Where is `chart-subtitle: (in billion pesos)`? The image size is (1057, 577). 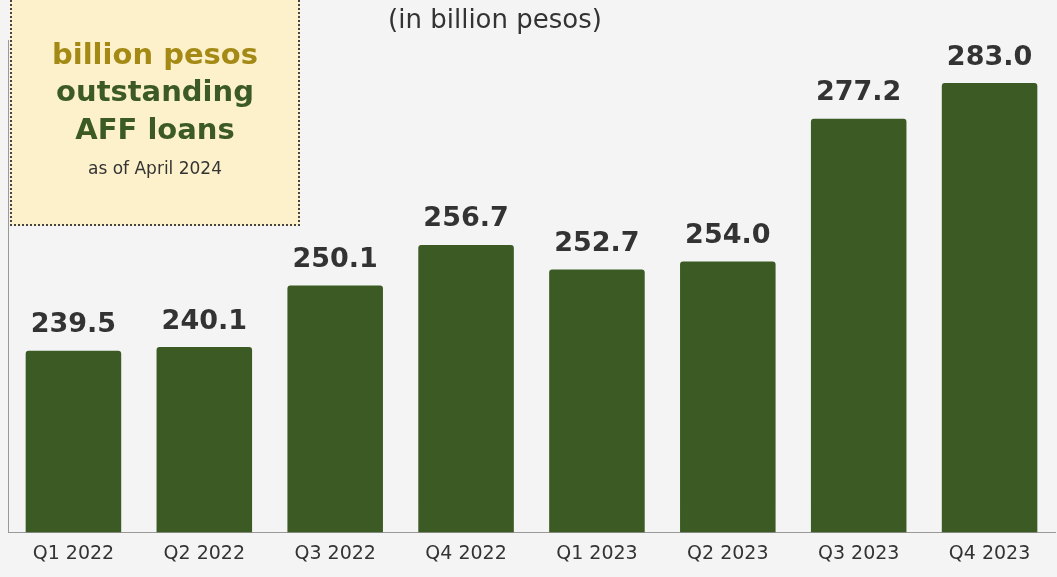
chart-subtitle: (in billion pesos) is located at coordinates (495, 19).